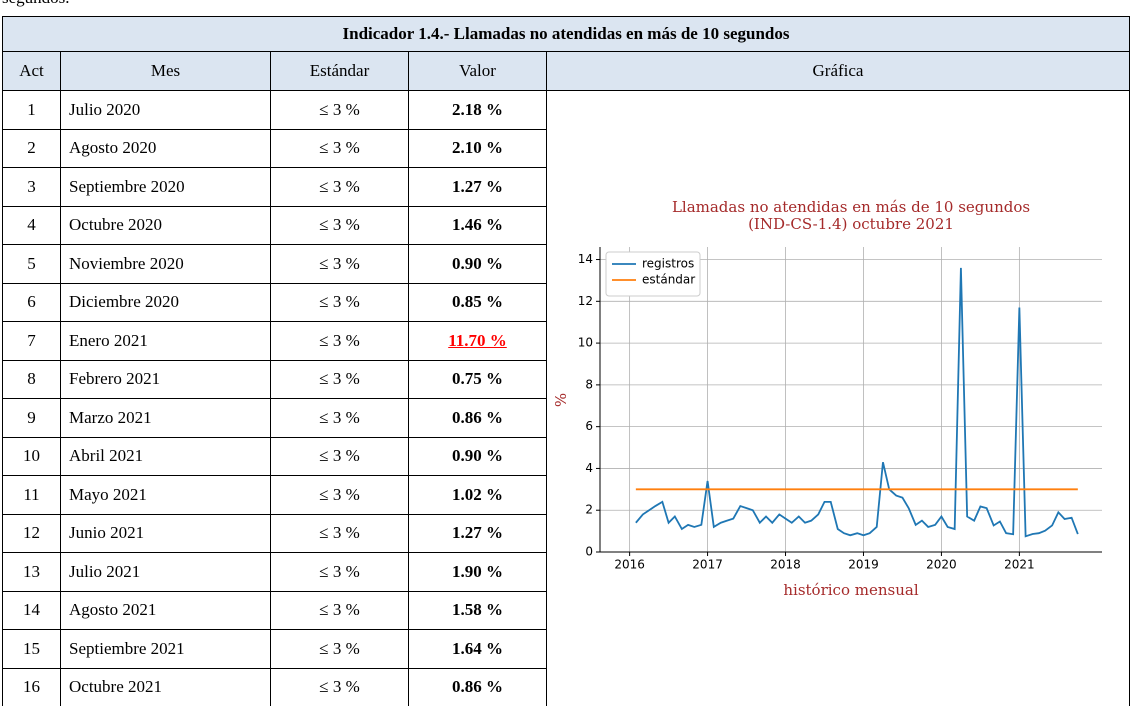  I want to click on x-tick-label: 2016, so click(629, 565).